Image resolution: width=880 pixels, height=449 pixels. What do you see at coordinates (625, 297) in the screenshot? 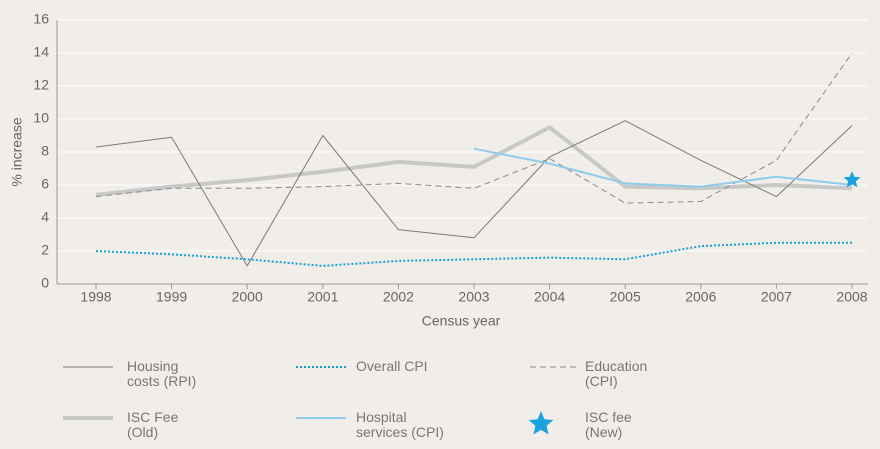
I see `x-tick-label: 2005` at bounding box center [625, 297].